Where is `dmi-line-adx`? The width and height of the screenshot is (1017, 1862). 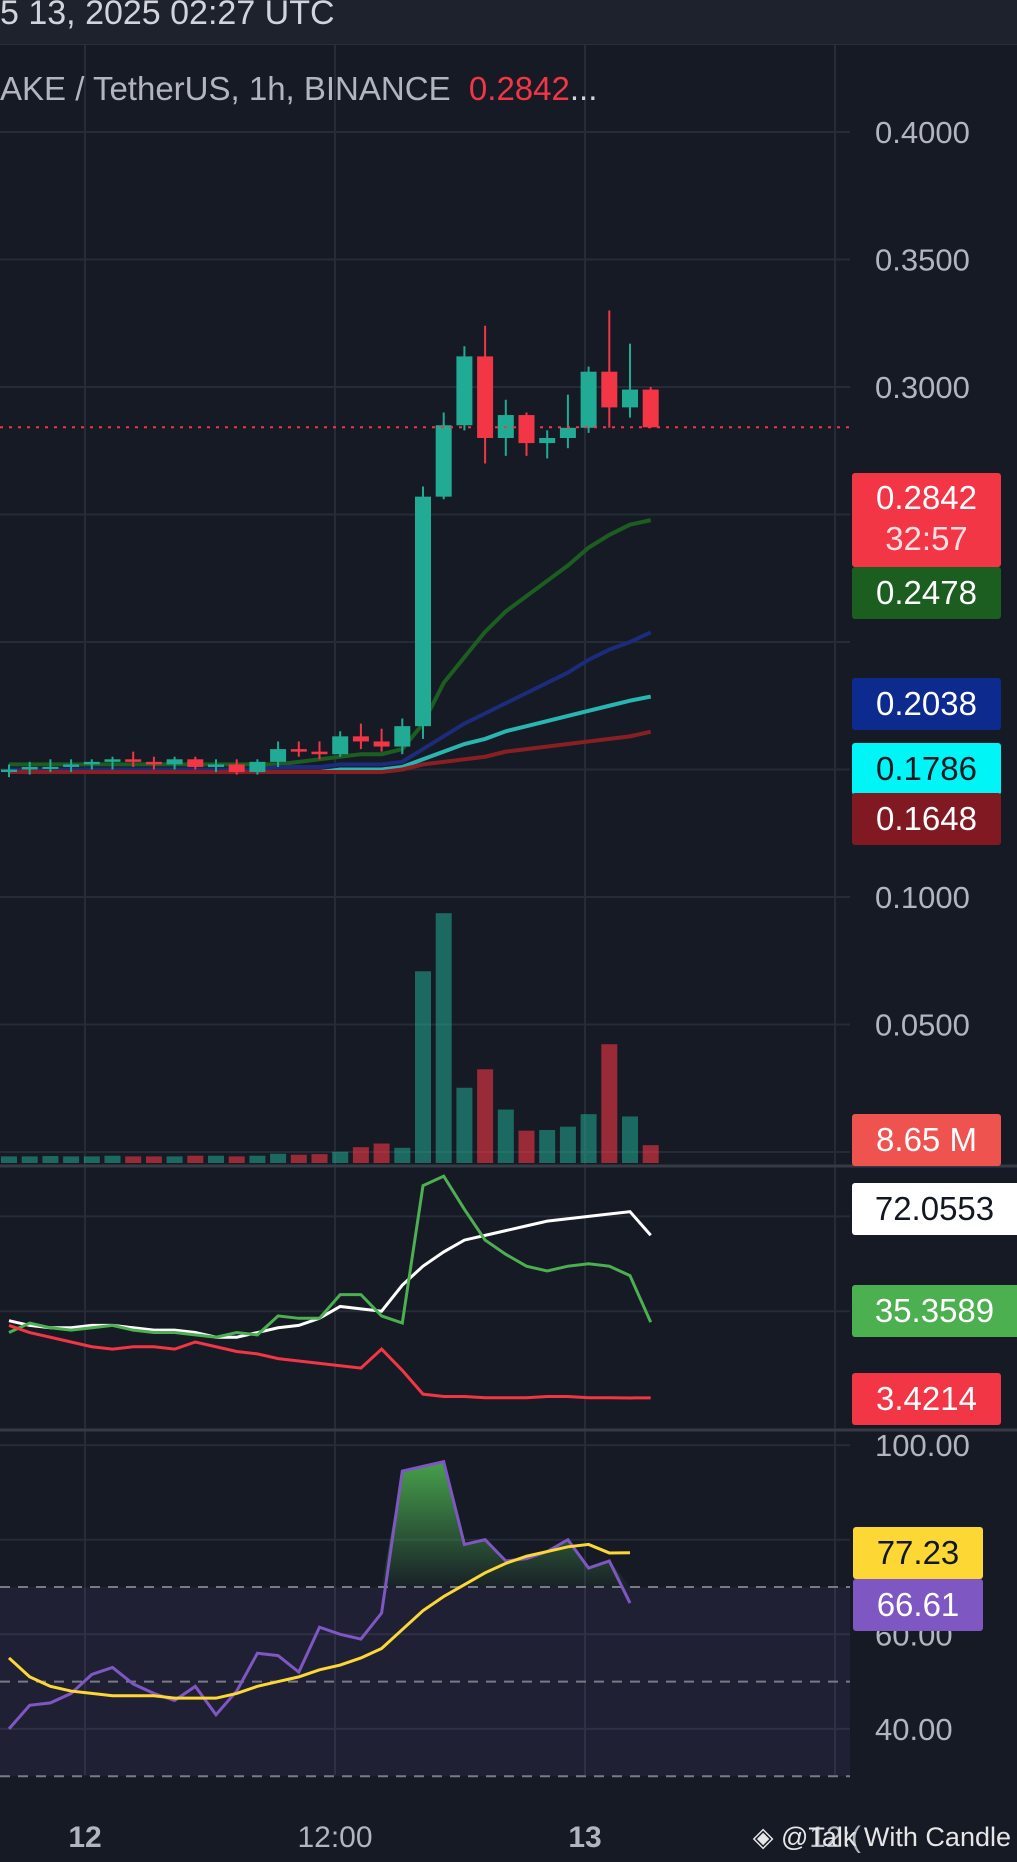
dmi-line-adx is located at coordinates (330, 1274).